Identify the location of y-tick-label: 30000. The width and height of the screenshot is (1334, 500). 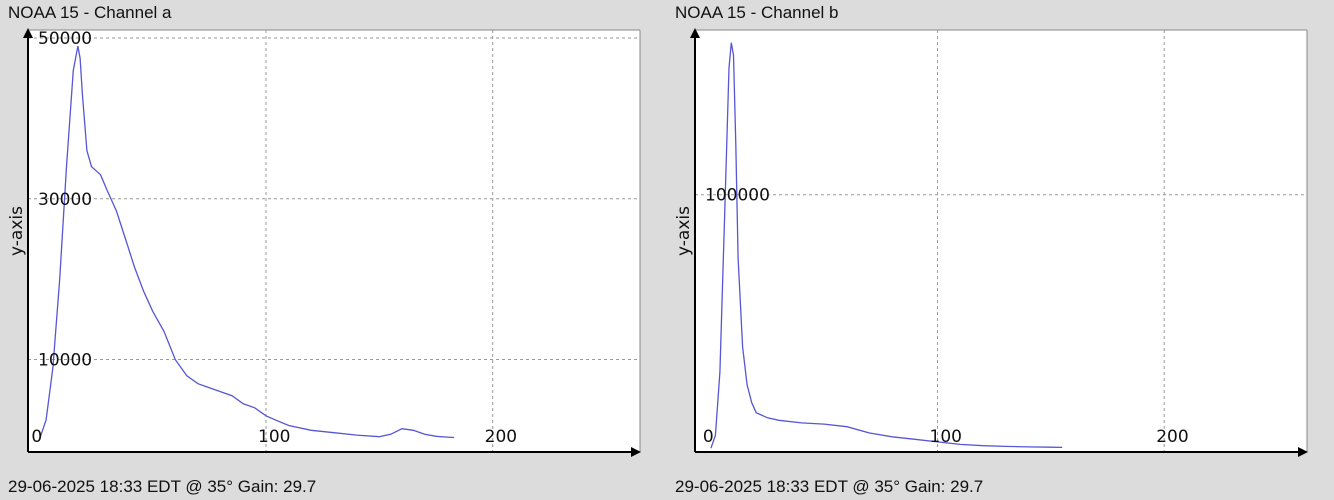
(65, 200).